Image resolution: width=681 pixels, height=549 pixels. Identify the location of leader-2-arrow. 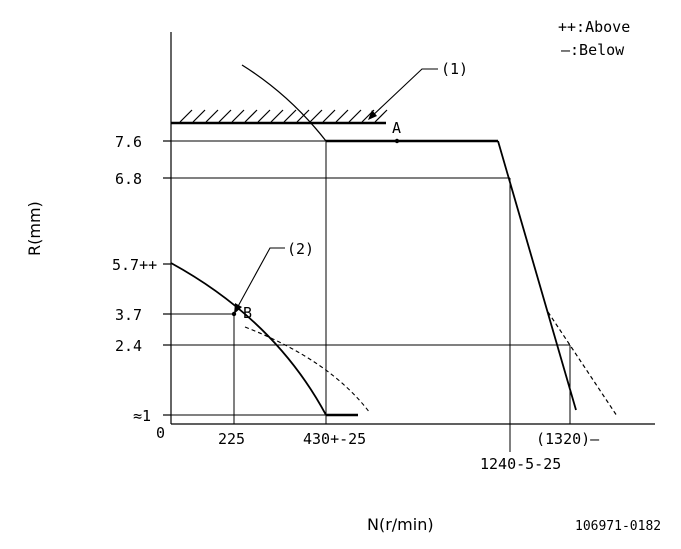
(238, 308).